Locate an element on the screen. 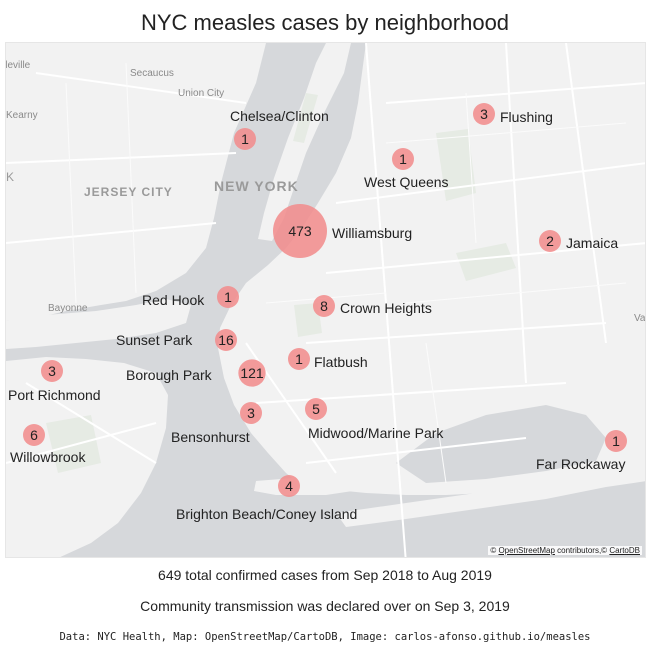 The height and width of the screenshot is (650, 650). bubble-flatbush is located at coordinates (299, 359).